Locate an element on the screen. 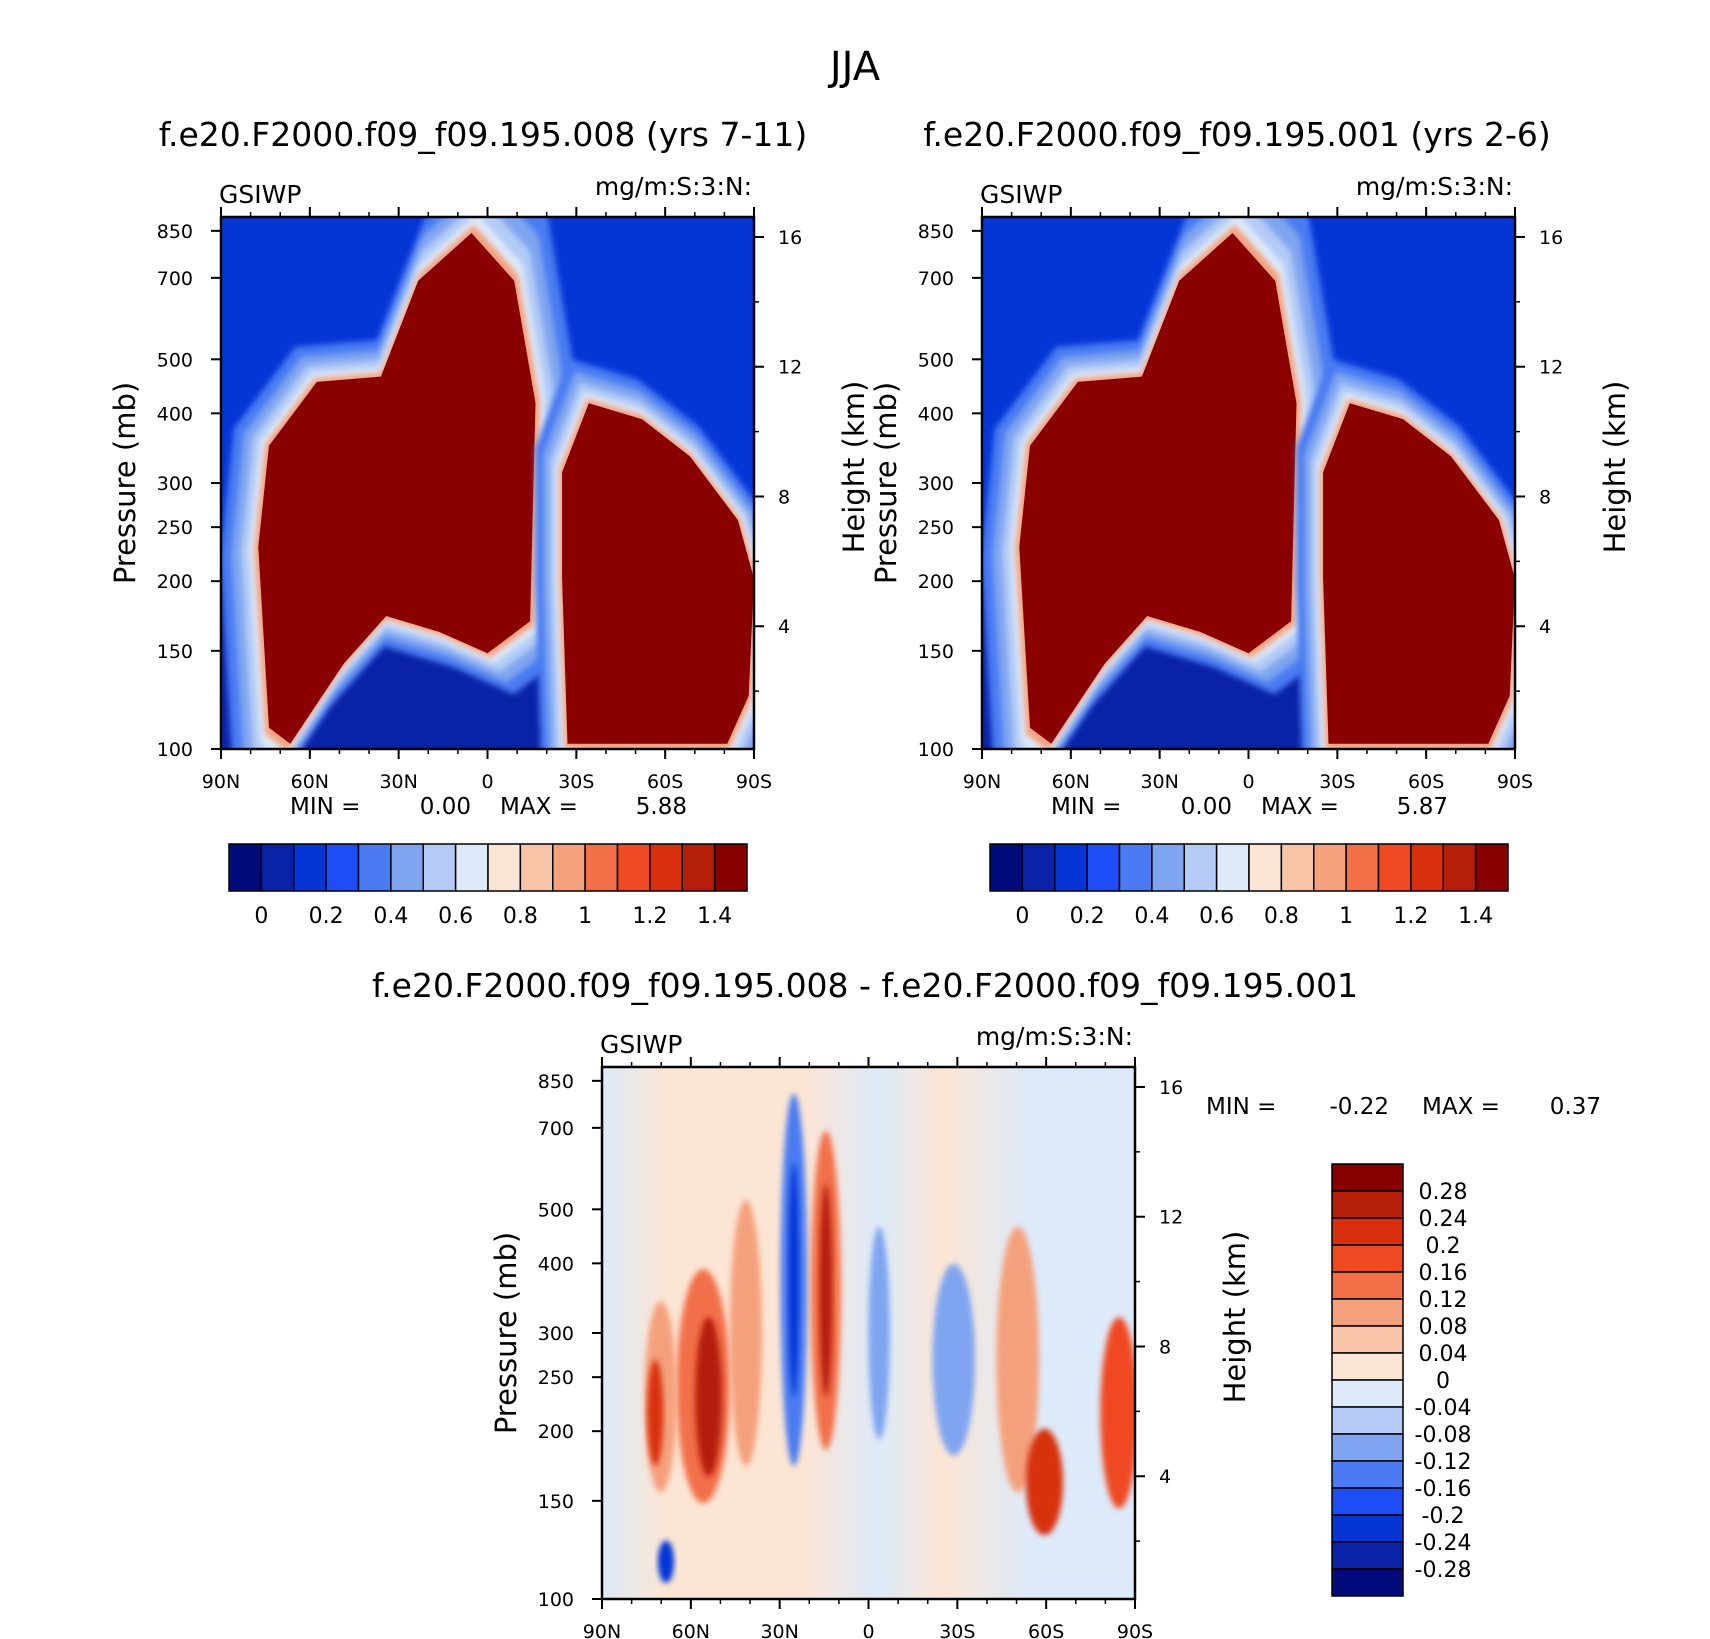 Image resolution: width=1710 pixels, height=1639 pixels. height-tick-label: 4 is located at coordinates (1165, 1477).